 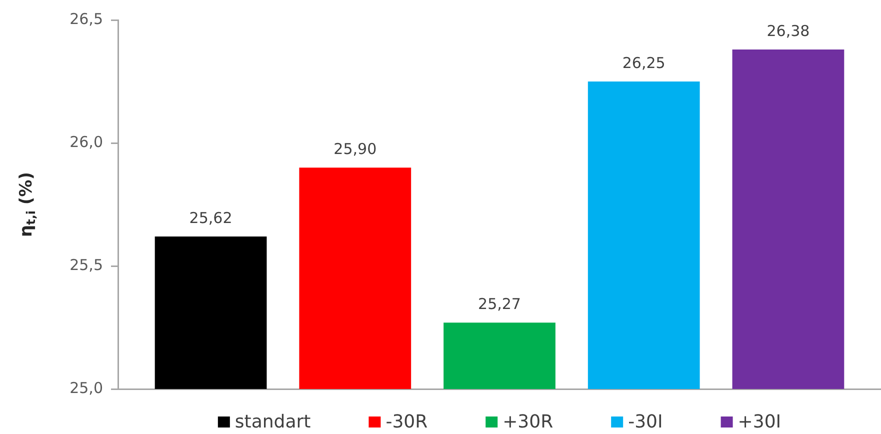 I want to click on data-label: 25,62, so click(x=210, y=217).